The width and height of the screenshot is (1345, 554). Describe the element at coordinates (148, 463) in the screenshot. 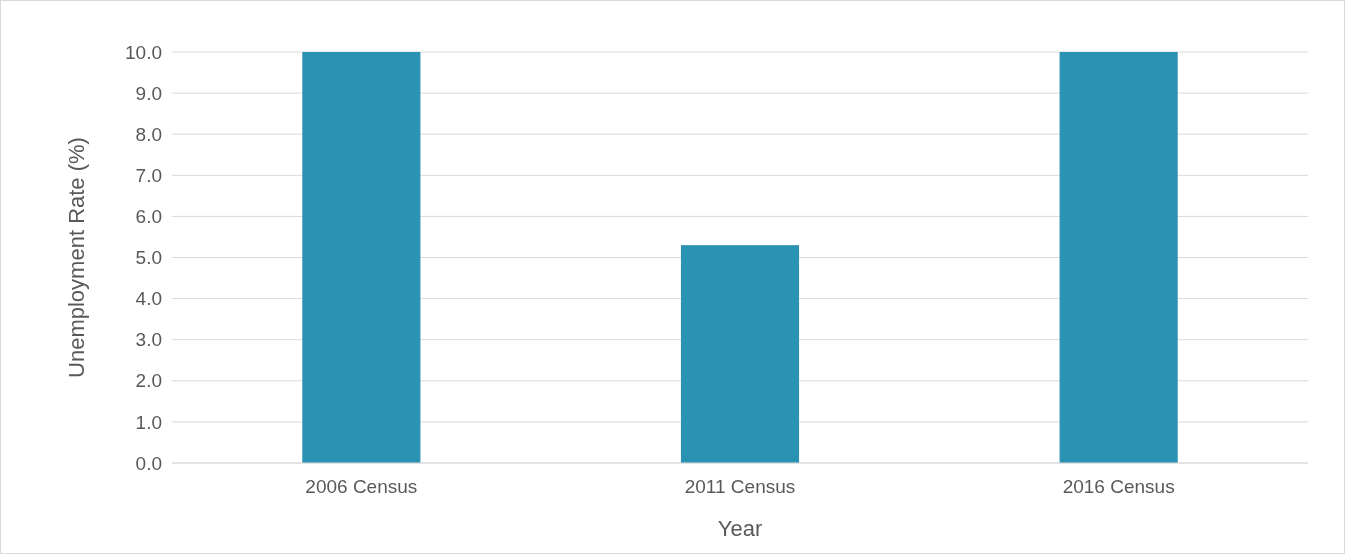

I see `y-tick-label: 0.0` at that location.